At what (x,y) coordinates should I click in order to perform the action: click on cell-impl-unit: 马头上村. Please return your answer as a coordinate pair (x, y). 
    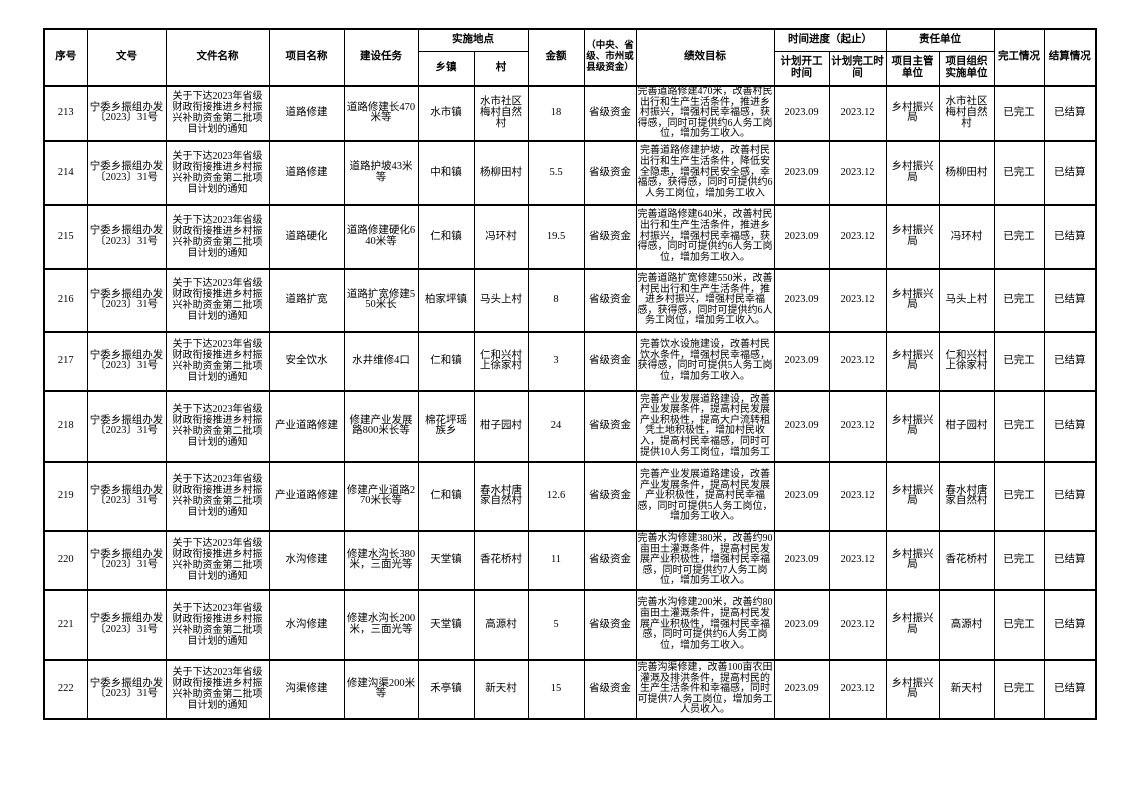
    Looking at the image, I should click on (966, 300).